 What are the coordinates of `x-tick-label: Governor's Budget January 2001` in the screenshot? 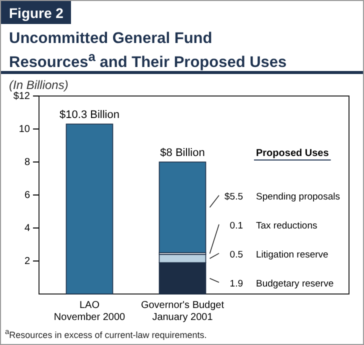 It's located at (182, 311).